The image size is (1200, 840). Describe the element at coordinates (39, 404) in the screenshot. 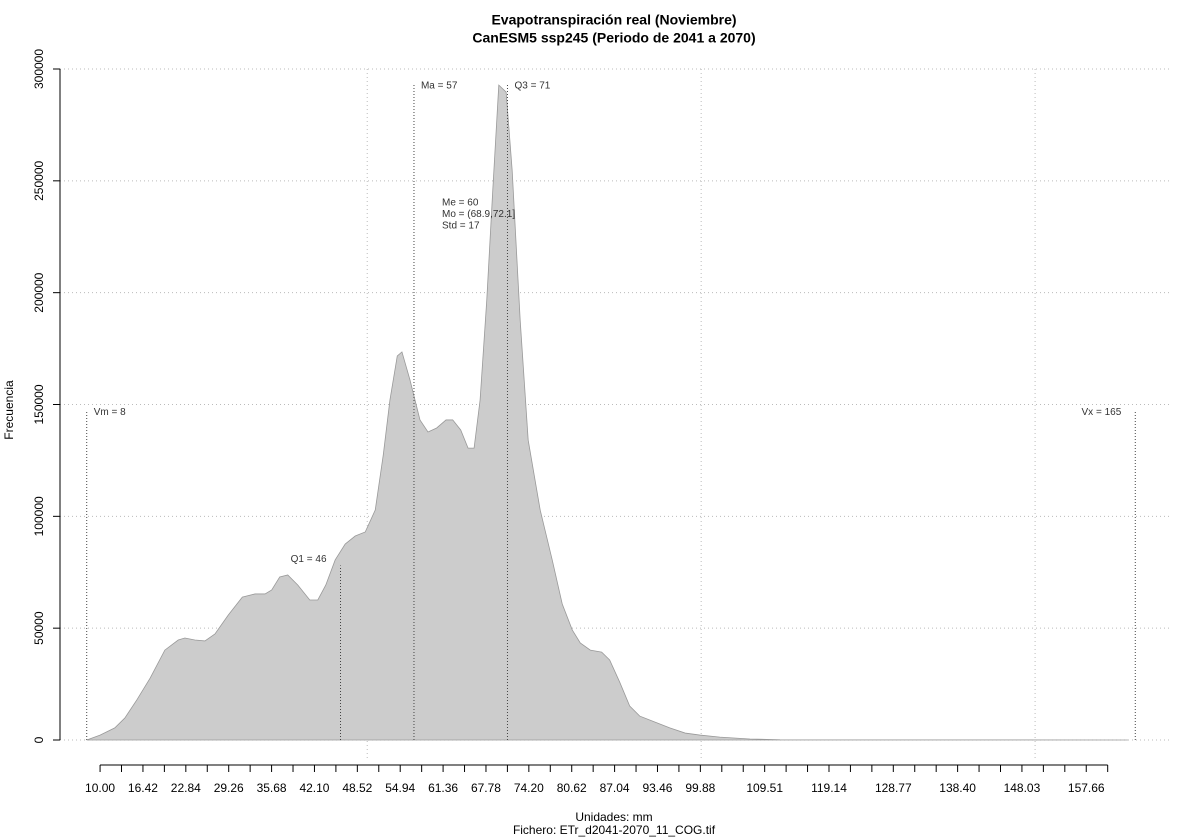

I see `y-tick-label: 150000` at that location.